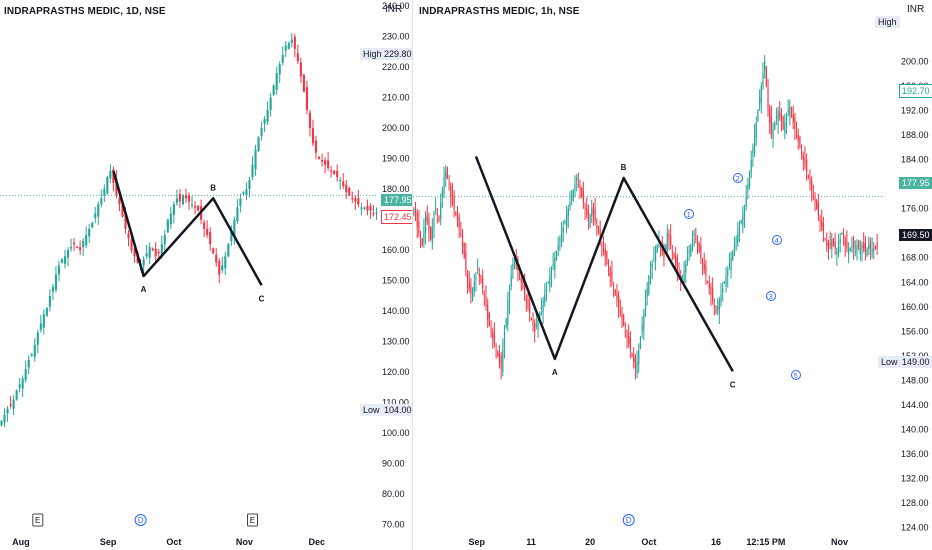 This screenshot has width=932, height=550. Describe the element at coordinates (915, 503) in the screenshot. I see `y-tick-label: 128.00` at that location.